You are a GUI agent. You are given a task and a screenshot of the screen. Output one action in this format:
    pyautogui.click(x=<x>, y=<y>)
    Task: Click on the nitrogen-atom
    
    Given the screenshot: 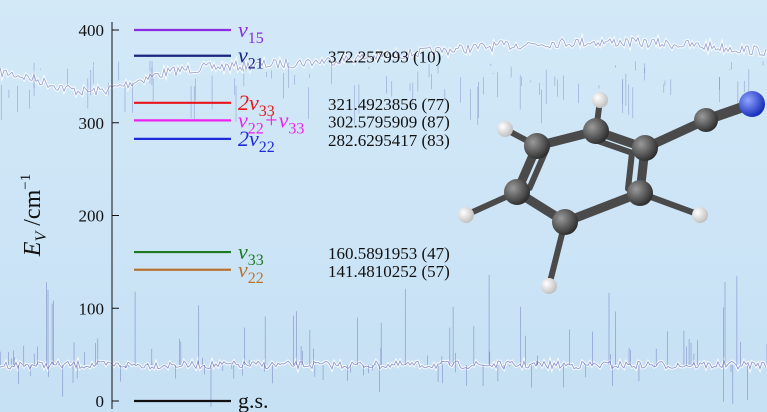 What is the action you would take?
    pyautogui.click(x=752, y=104)
    